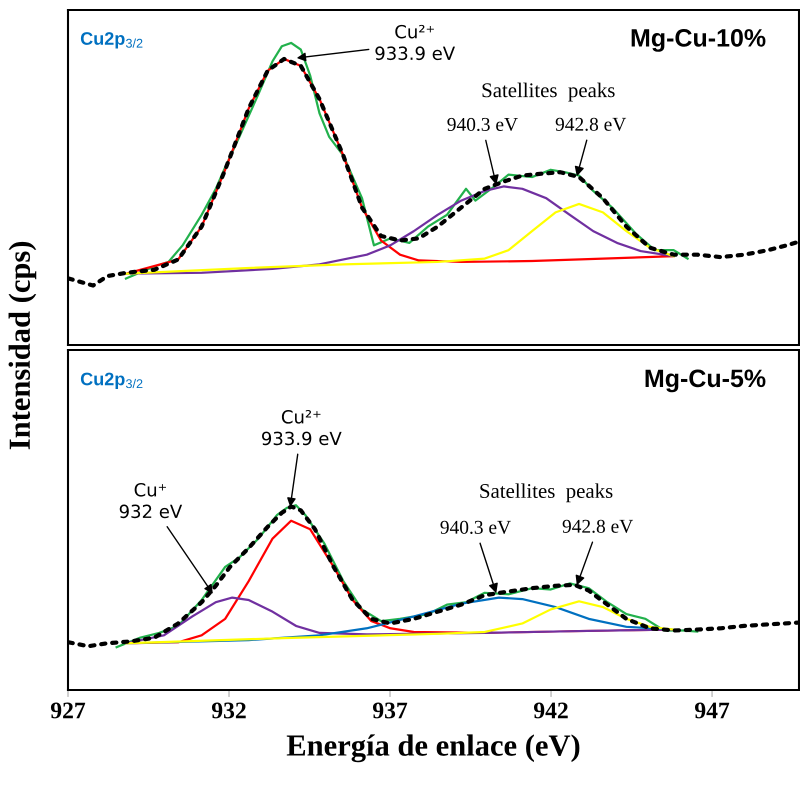 The height and width of the screenshot is (785, 800). Describe the element at coordinates (22, 346) in the screenshot. I see `y-axis-title: Intensidad (cps)` at that location.